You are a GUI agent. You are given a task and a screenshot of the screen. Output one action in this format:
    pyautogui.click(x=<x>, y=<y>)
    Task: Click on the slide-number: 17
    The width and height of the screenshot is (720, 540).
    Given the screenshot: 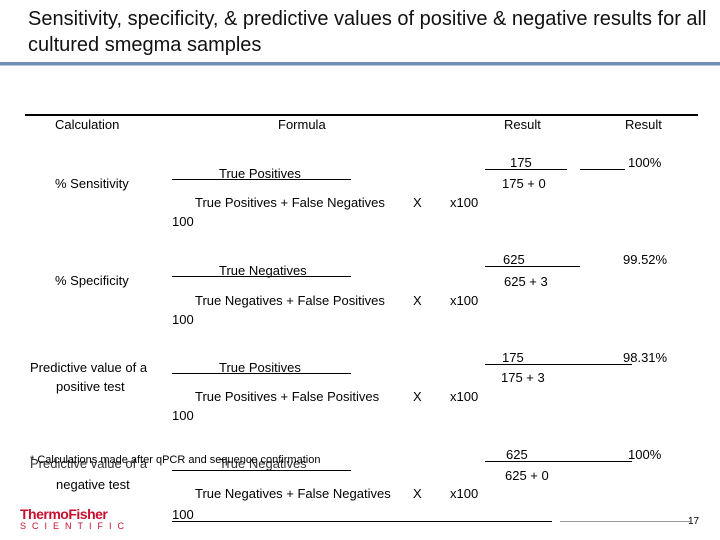 What is the action you would take?
    pyautogui.click(x=694, y=521)
    